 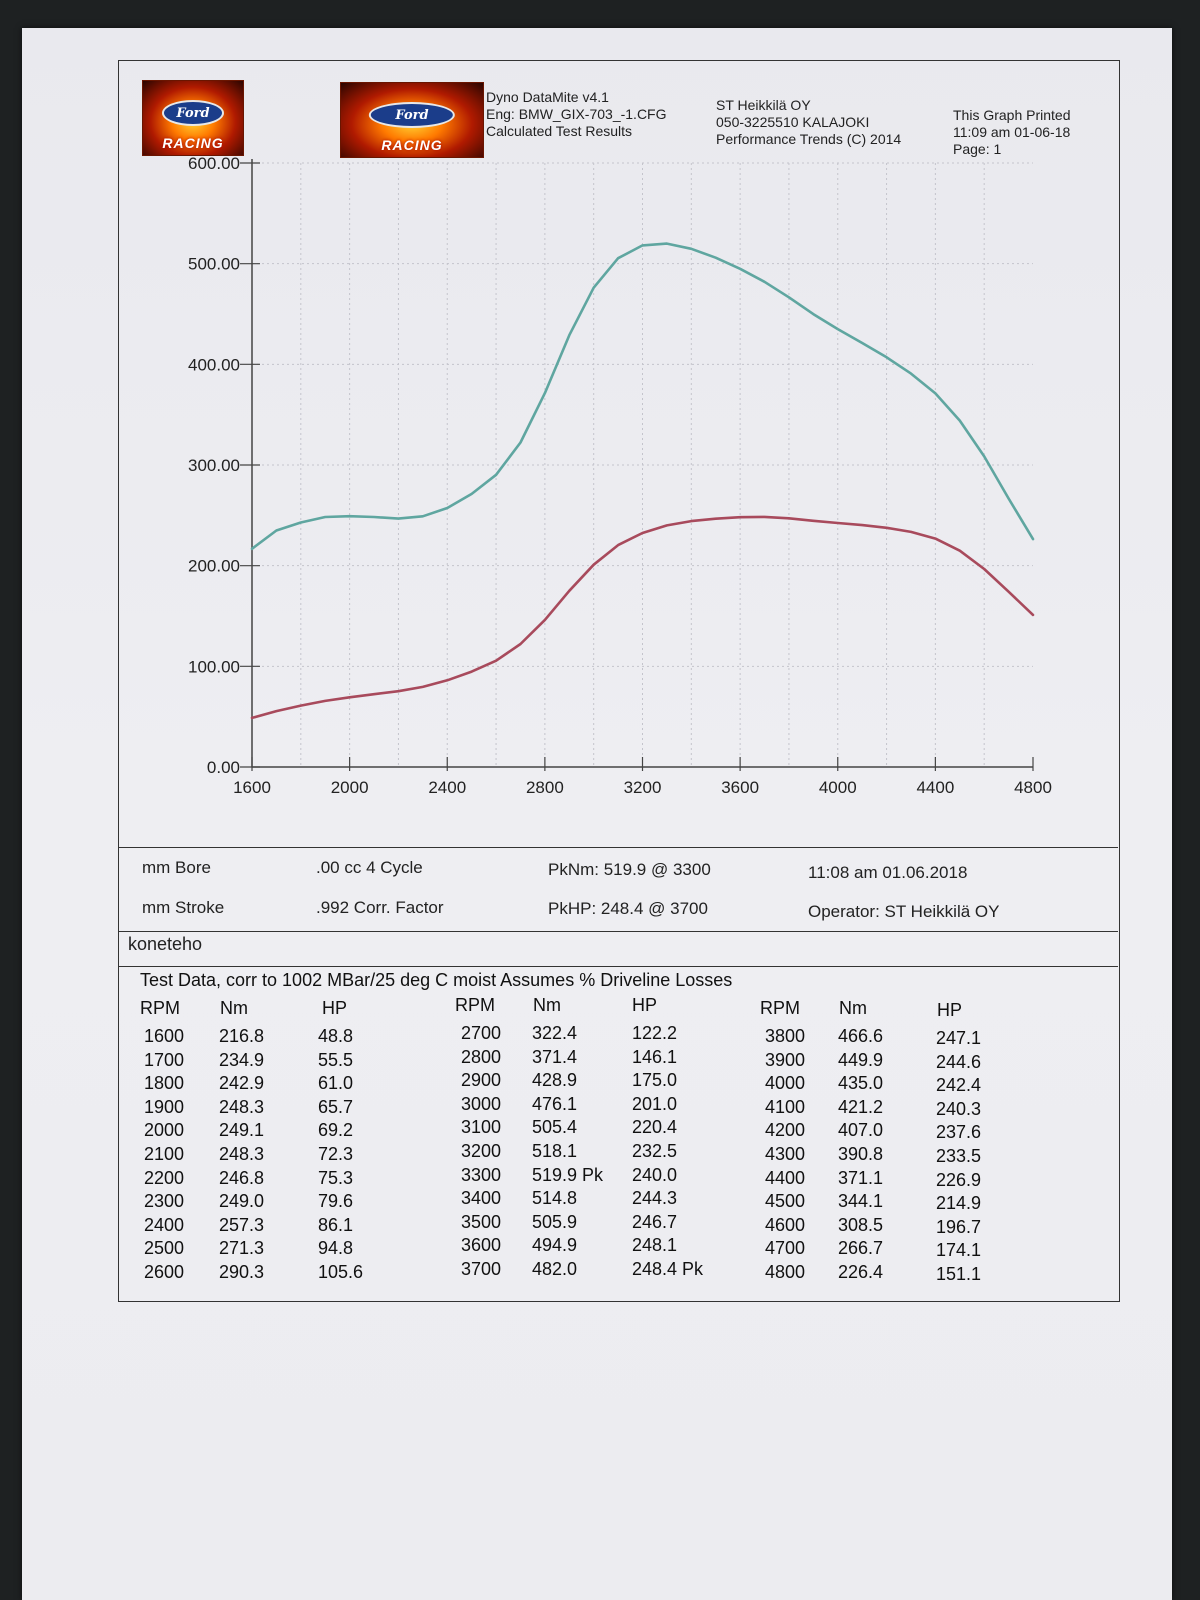 What do you see at coordinates (643, 787) in the screenshot?
I see `x-tick-label: 3200` at bounding box center [643, 787].